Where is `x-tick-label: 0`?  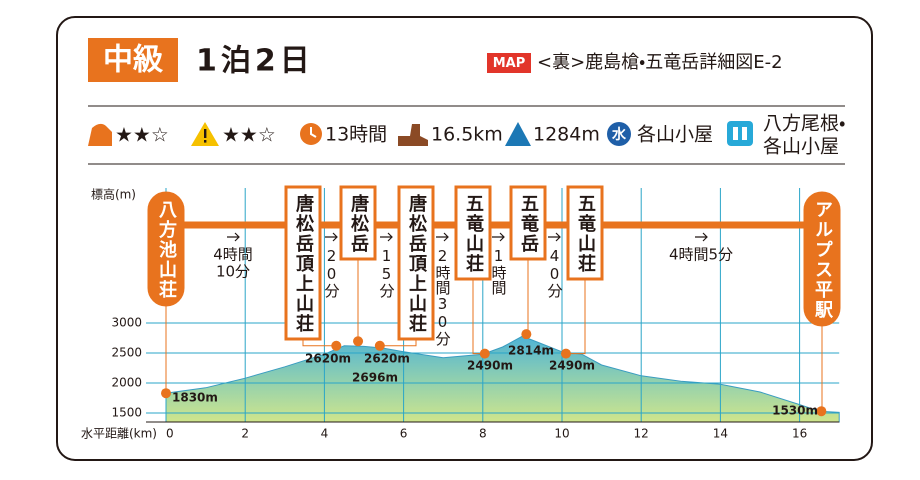
x-tick-label: 0 is located at coordinates (170, 434).